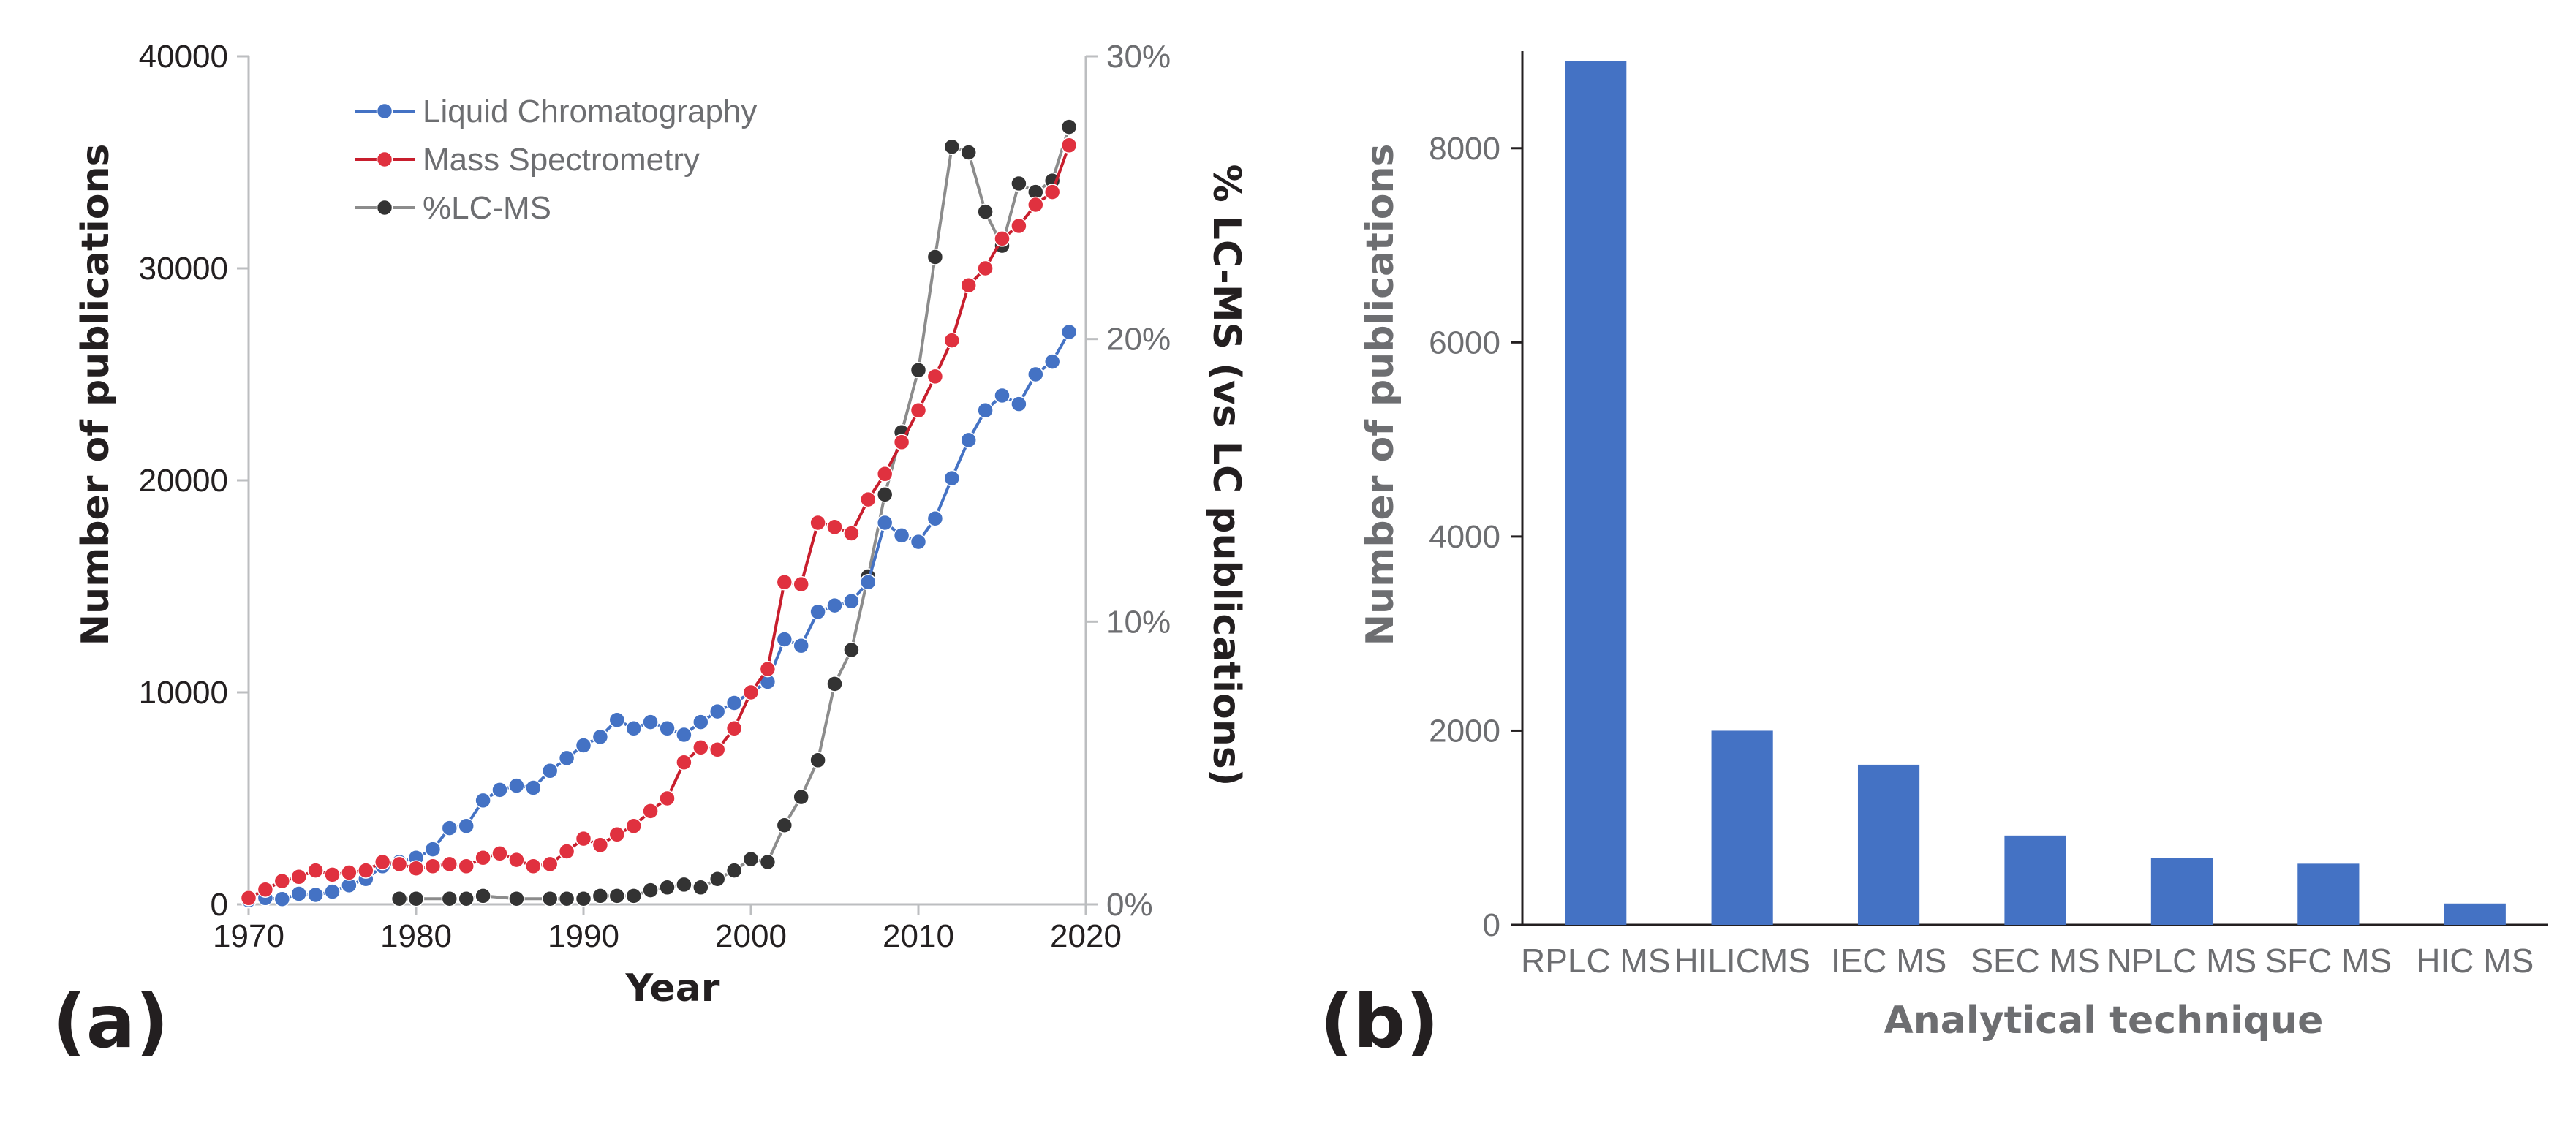  I want to click on y-tick-label-b: 0, so click(1491, 925).